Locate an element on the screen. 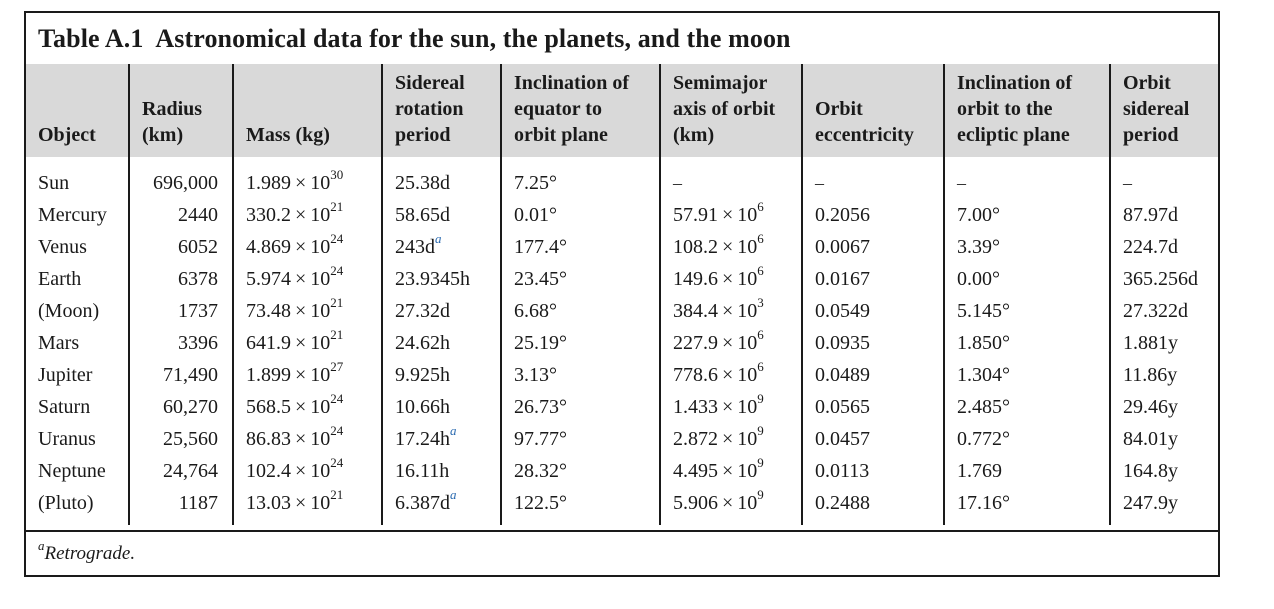 This screenshot has height=609, width=1274. radius-cell: 71,490 is located at coordinates (180, 375).